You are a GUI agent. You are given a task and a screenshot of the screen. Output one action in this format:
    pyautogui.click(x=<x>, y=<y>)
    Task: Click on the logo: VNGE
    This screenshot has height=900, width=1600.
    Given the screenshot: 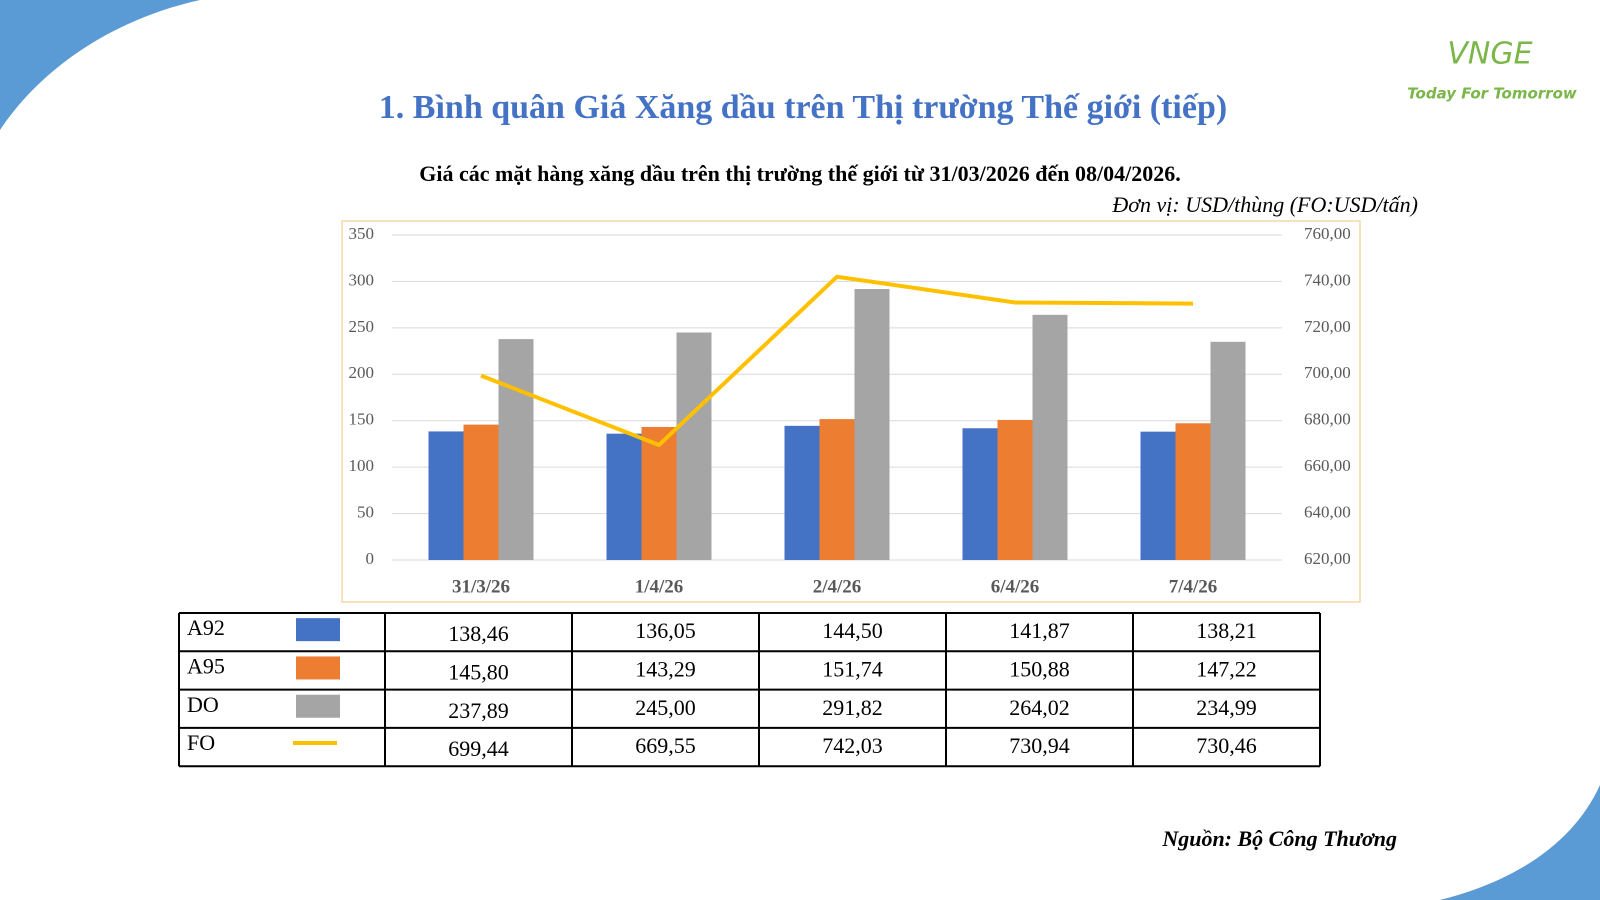 What is the action you would take?
    pyautogui.click(x=1489, y=54)
    